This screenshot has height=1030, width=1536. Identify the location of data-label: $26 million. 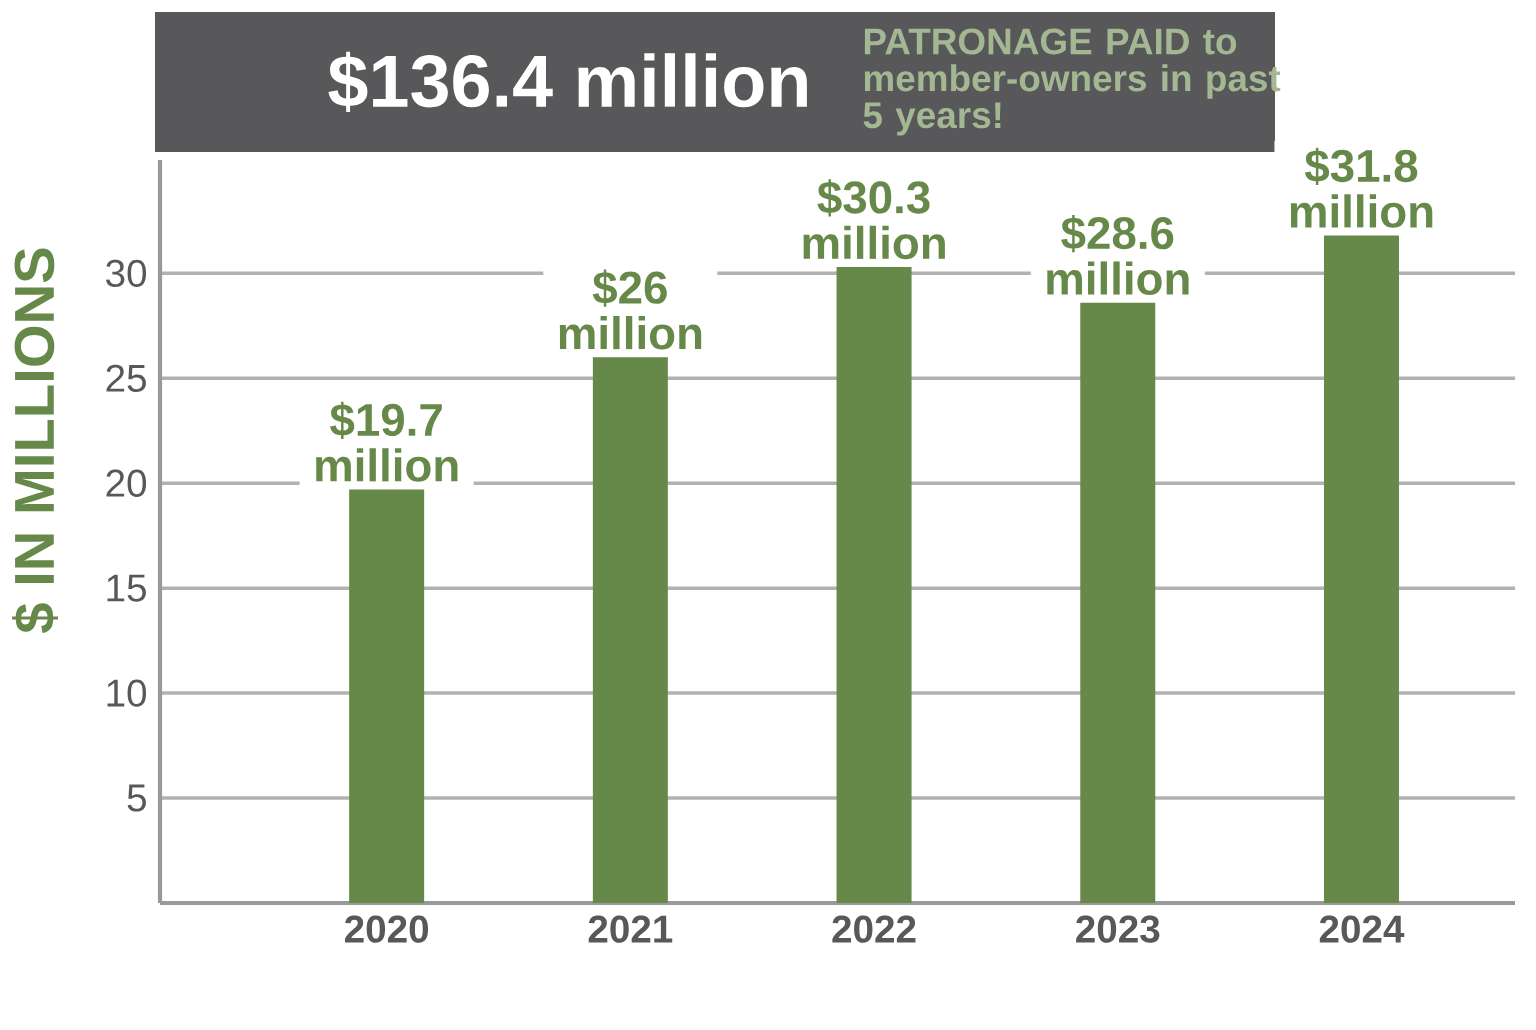
(630, 309).